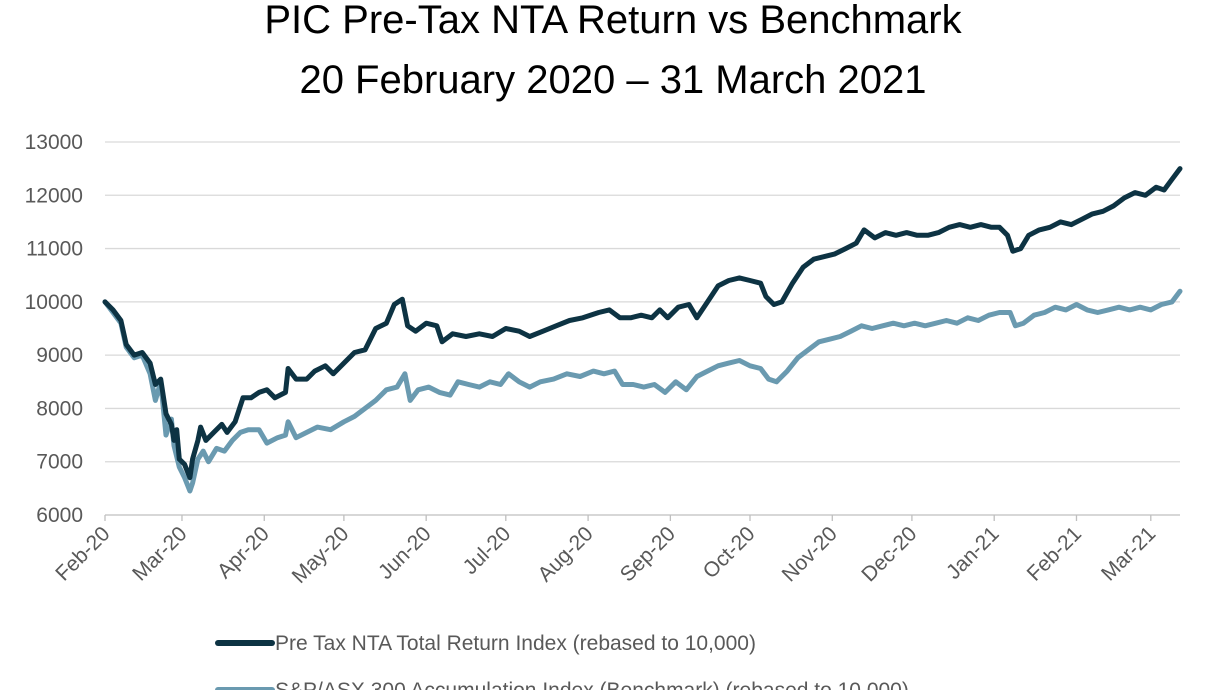 Image resolution: width=1226 pixels, height=690 pixels. Describe the element at coordinates (159, 553) in the screenshot. I see `x-tick-label: Mar-20` at that location.